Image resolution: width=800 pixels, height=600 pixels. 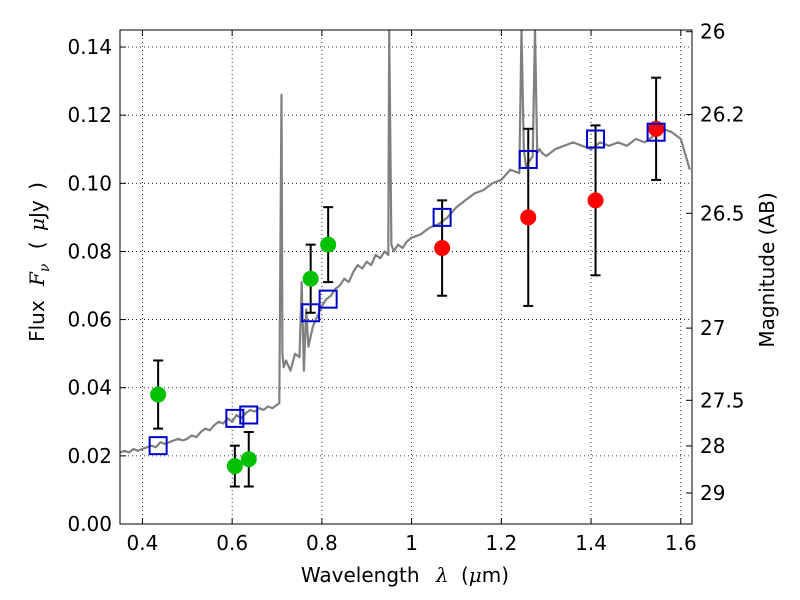 I want to click on x-tick-label: 1.6, so click(x=681, y=543).